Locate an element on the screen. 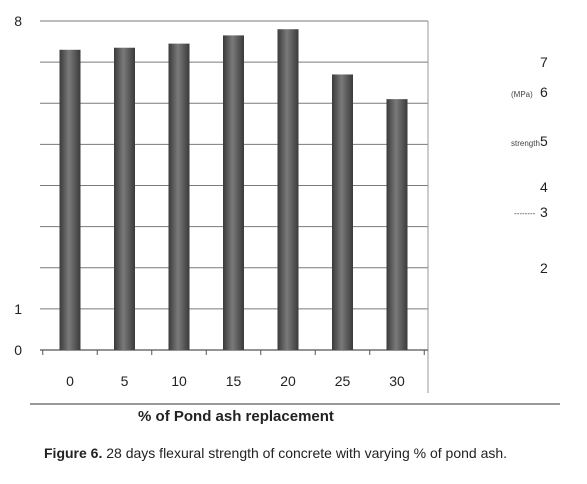 This screenshot has width=587, height=484. x-tick-label-20: 20 is located at coordinates (288, 381).